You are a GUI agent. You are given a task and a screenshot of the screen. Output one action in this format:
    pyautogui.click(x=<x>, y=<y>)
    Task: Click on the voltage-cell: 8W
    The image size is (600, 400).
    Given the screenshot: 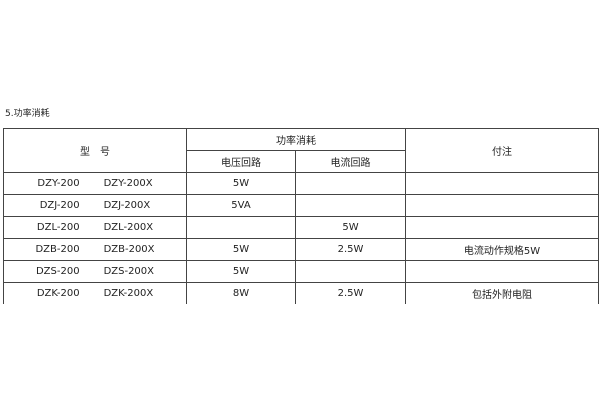 What is the action you would take?
    pyautogui.click(x=241, y=293)
    